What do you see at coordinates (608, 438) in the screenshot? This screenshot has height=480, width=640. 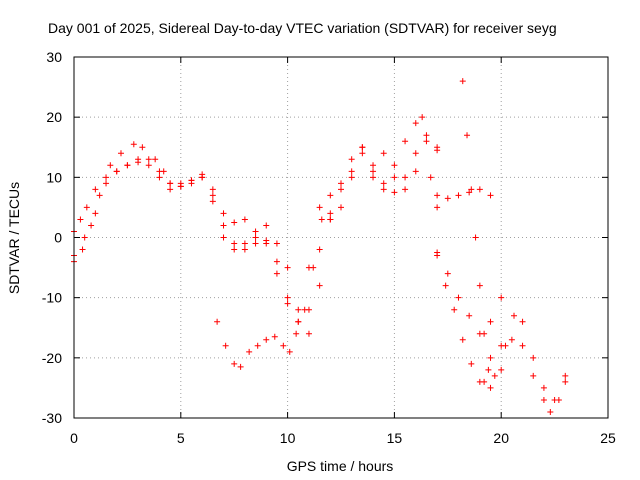 I see `x-tick-label: 25` at bounding box center [608, 438].